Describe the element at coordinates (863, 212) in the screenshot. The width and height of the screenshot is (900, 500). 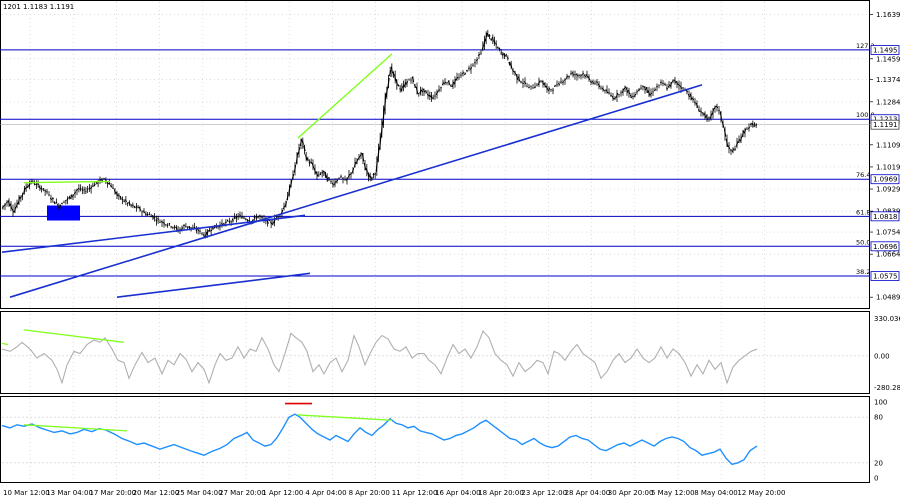
I see `fib-level-label: 61.8` at that location.